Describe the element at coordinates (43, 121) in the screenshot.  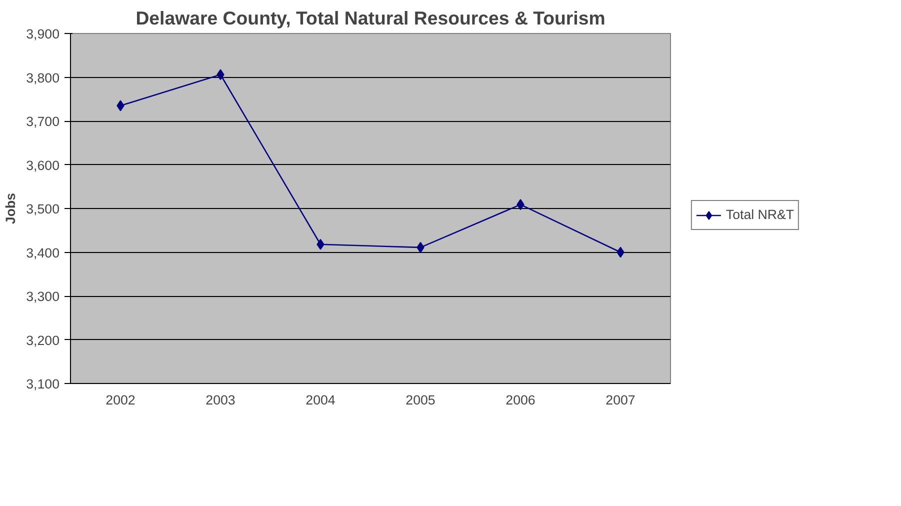
I see `y-tick-label: 3,700` at that location.